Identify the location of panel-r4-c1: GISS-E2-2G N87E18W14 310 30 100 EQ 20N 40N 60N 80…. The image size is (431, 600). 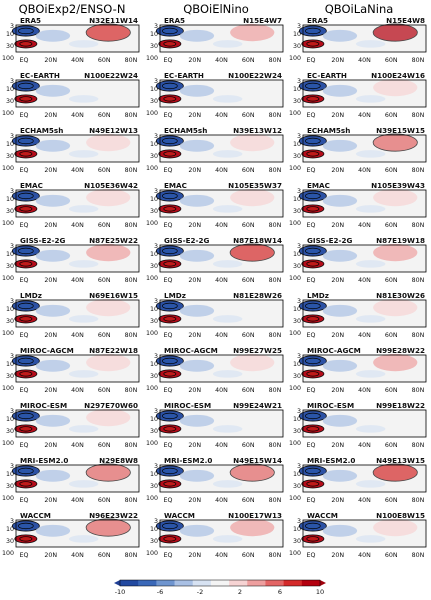
(215, 260).